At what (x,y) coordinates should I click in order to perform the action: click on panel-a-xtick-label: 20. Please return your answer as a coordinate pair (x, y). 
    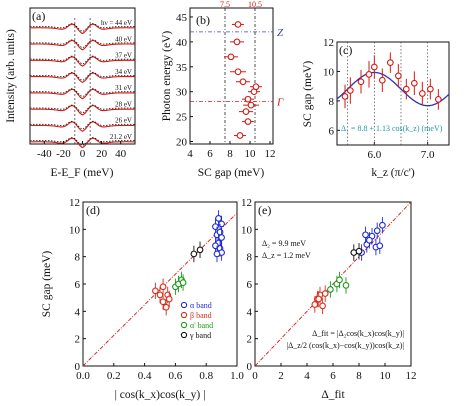
    Looking at the image, I should click on (102, 154).